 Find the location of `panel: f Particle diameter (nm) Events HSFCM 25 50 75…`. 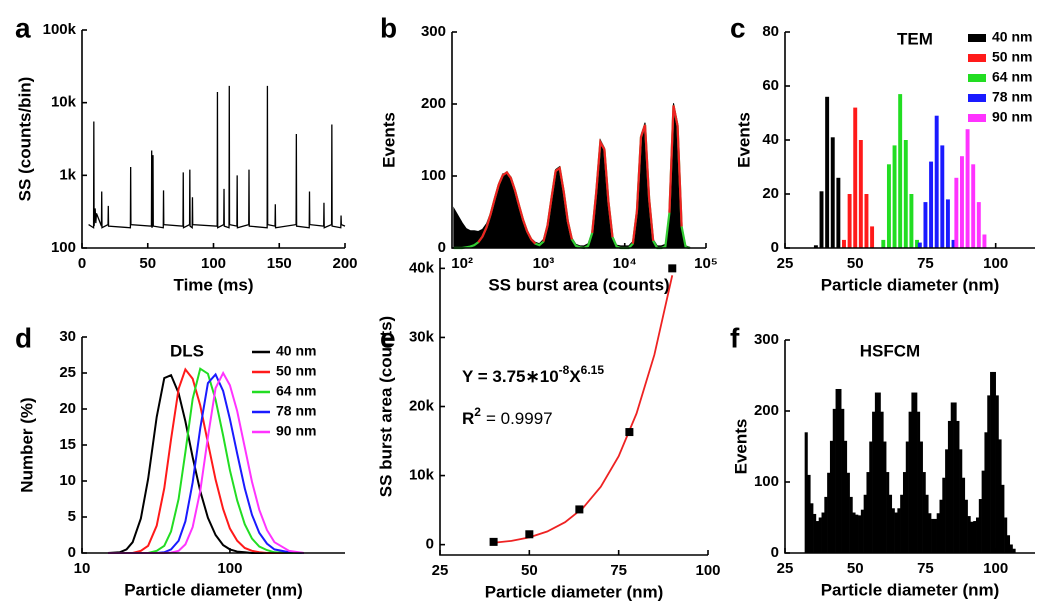

panel: f Particle diameter (nm) Events HSFCM 25 50 75… is located at coordinates (882, 460).